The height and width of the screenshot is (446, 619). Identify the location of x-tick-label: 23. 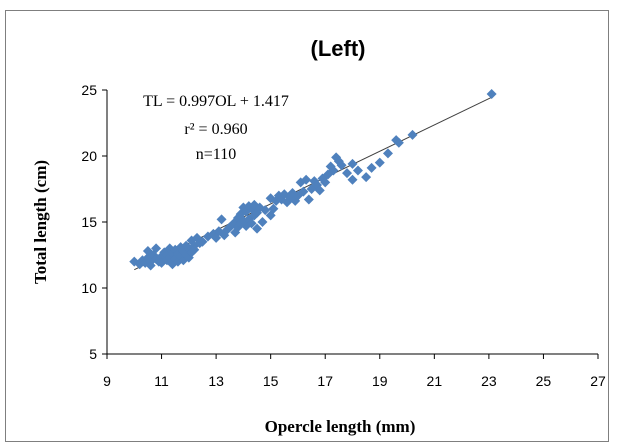
(489, 381).